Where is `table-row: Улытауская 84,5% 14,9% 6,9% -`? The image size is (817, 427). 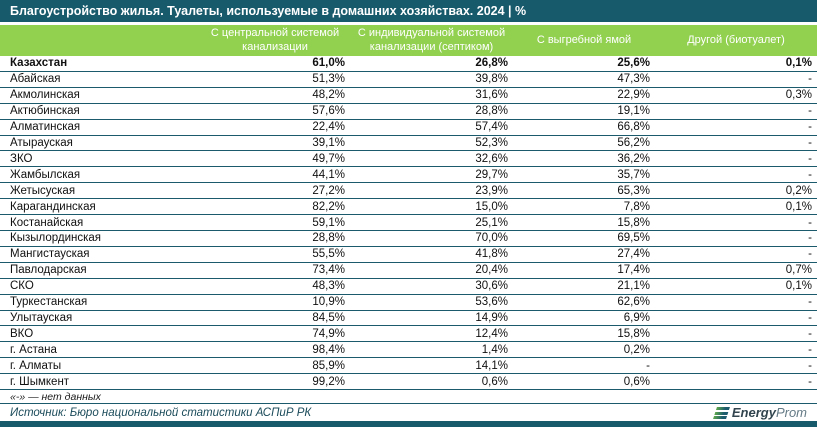 table-row: Улытауская 84,5% 14,9% 6,9% - is located at coordinates (408, 319).